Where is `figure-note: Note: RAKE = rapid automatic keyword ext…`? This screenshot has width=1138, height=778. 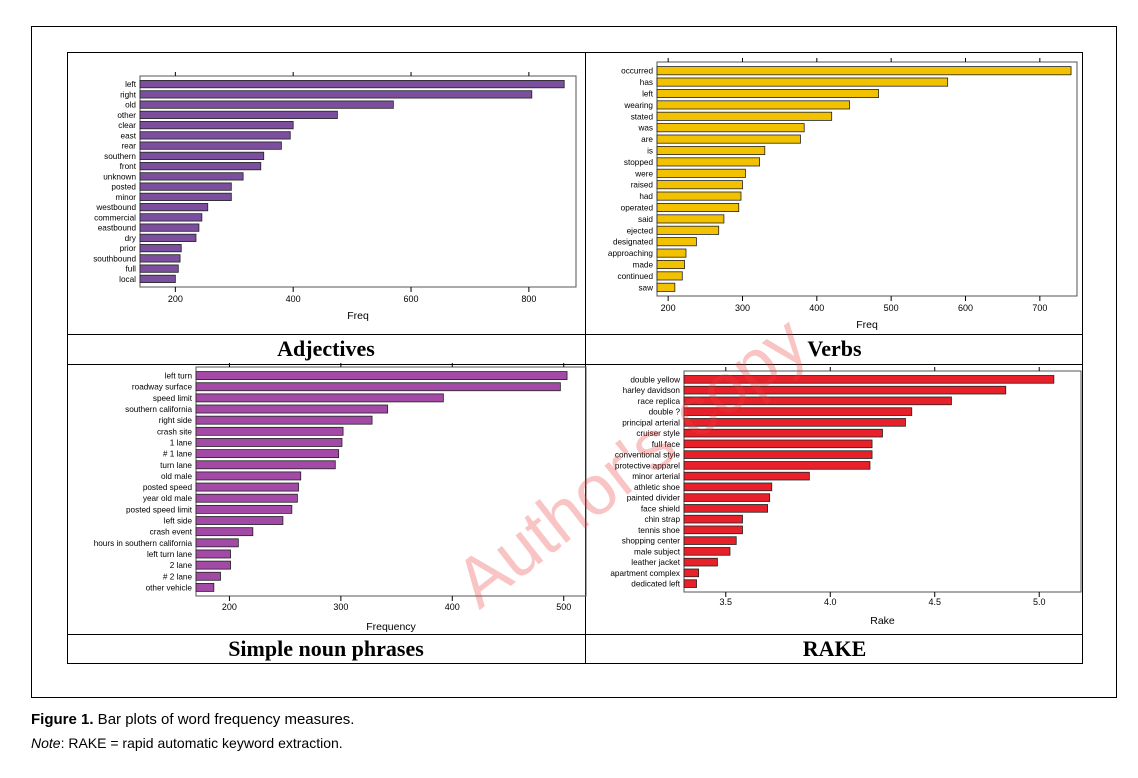 figure-note: Note: RAKE = rapid automatic keyword ext… is located at coordinates (187, 743).